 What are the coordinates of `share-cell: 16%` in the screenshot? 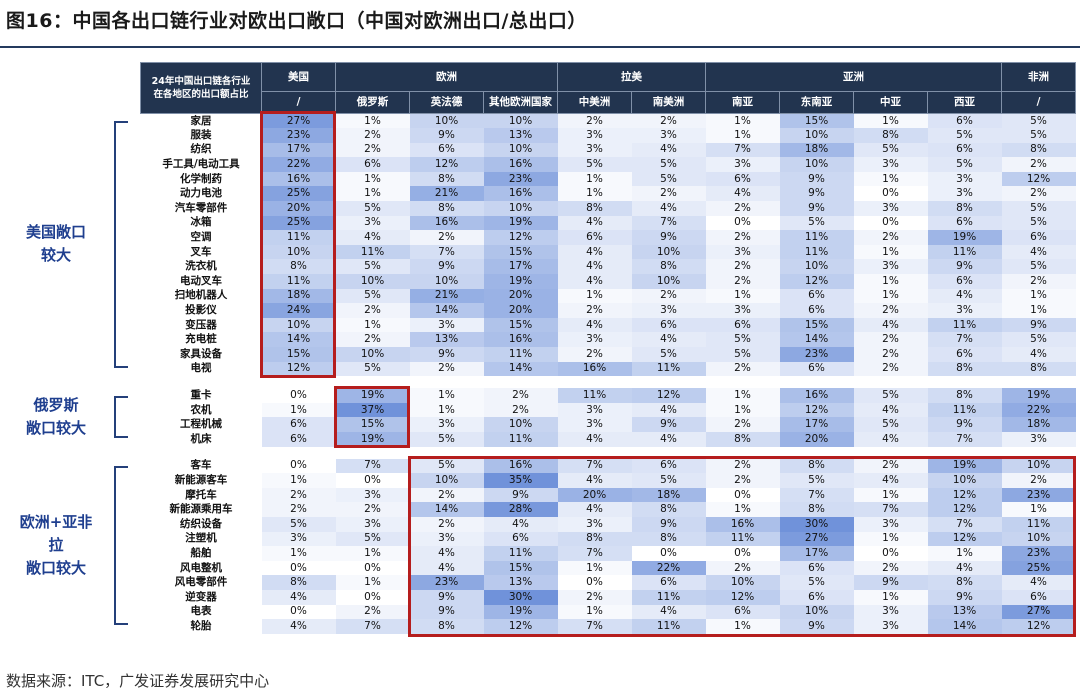 It's located at (816, 395).